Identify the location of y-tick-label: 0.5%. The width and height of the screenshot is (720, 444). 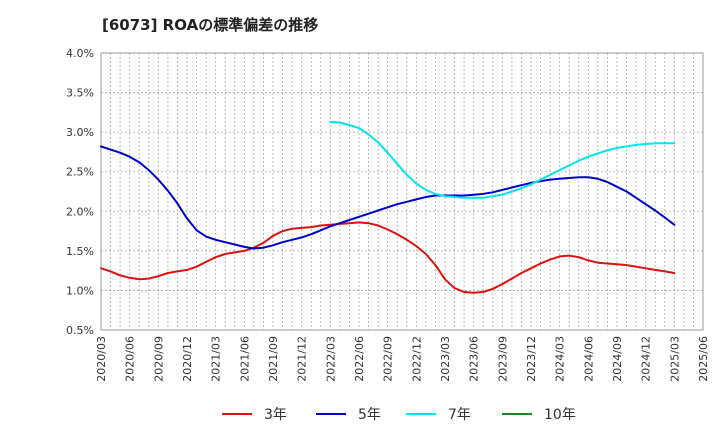
(80, 330).